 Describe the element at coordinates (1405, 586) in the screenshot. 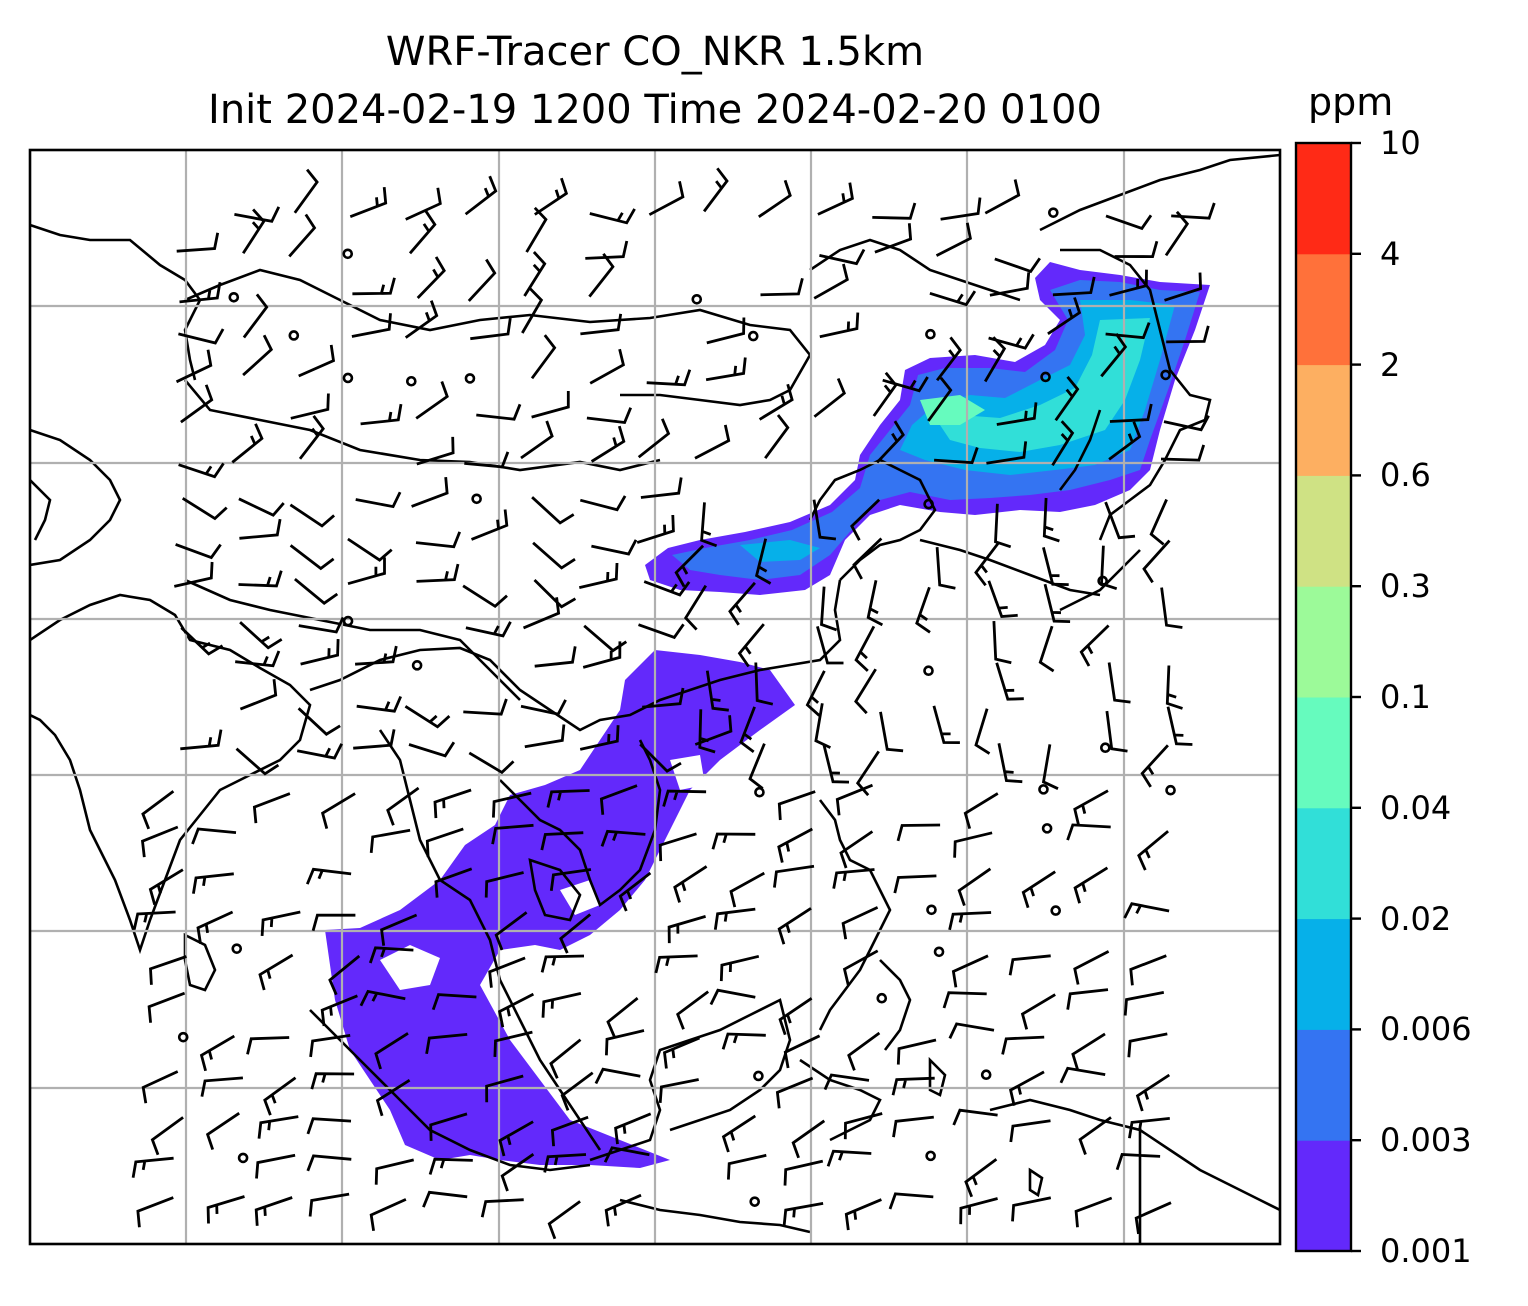

I see `colorbar-tick-label: 0.3` at that location.